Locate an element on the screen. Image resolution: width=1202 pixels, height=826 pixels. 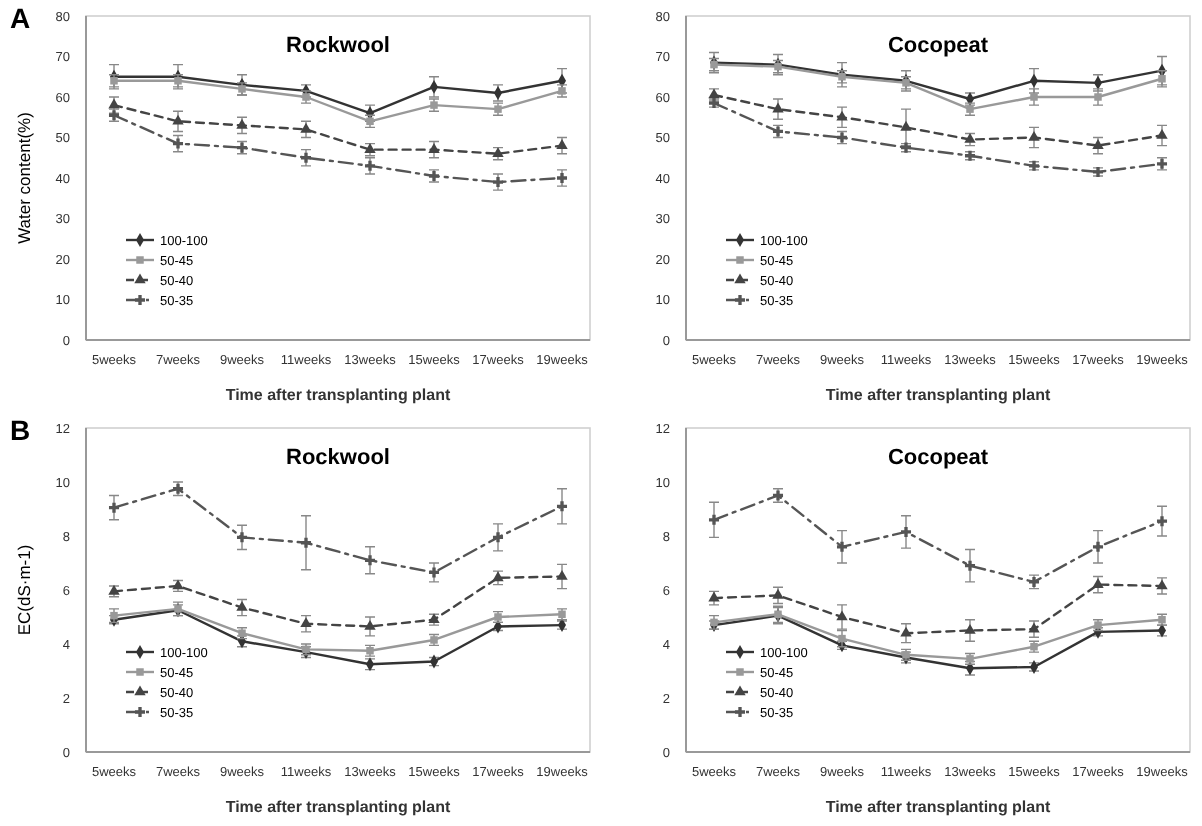
text: A is located at coordinates (20, 18).